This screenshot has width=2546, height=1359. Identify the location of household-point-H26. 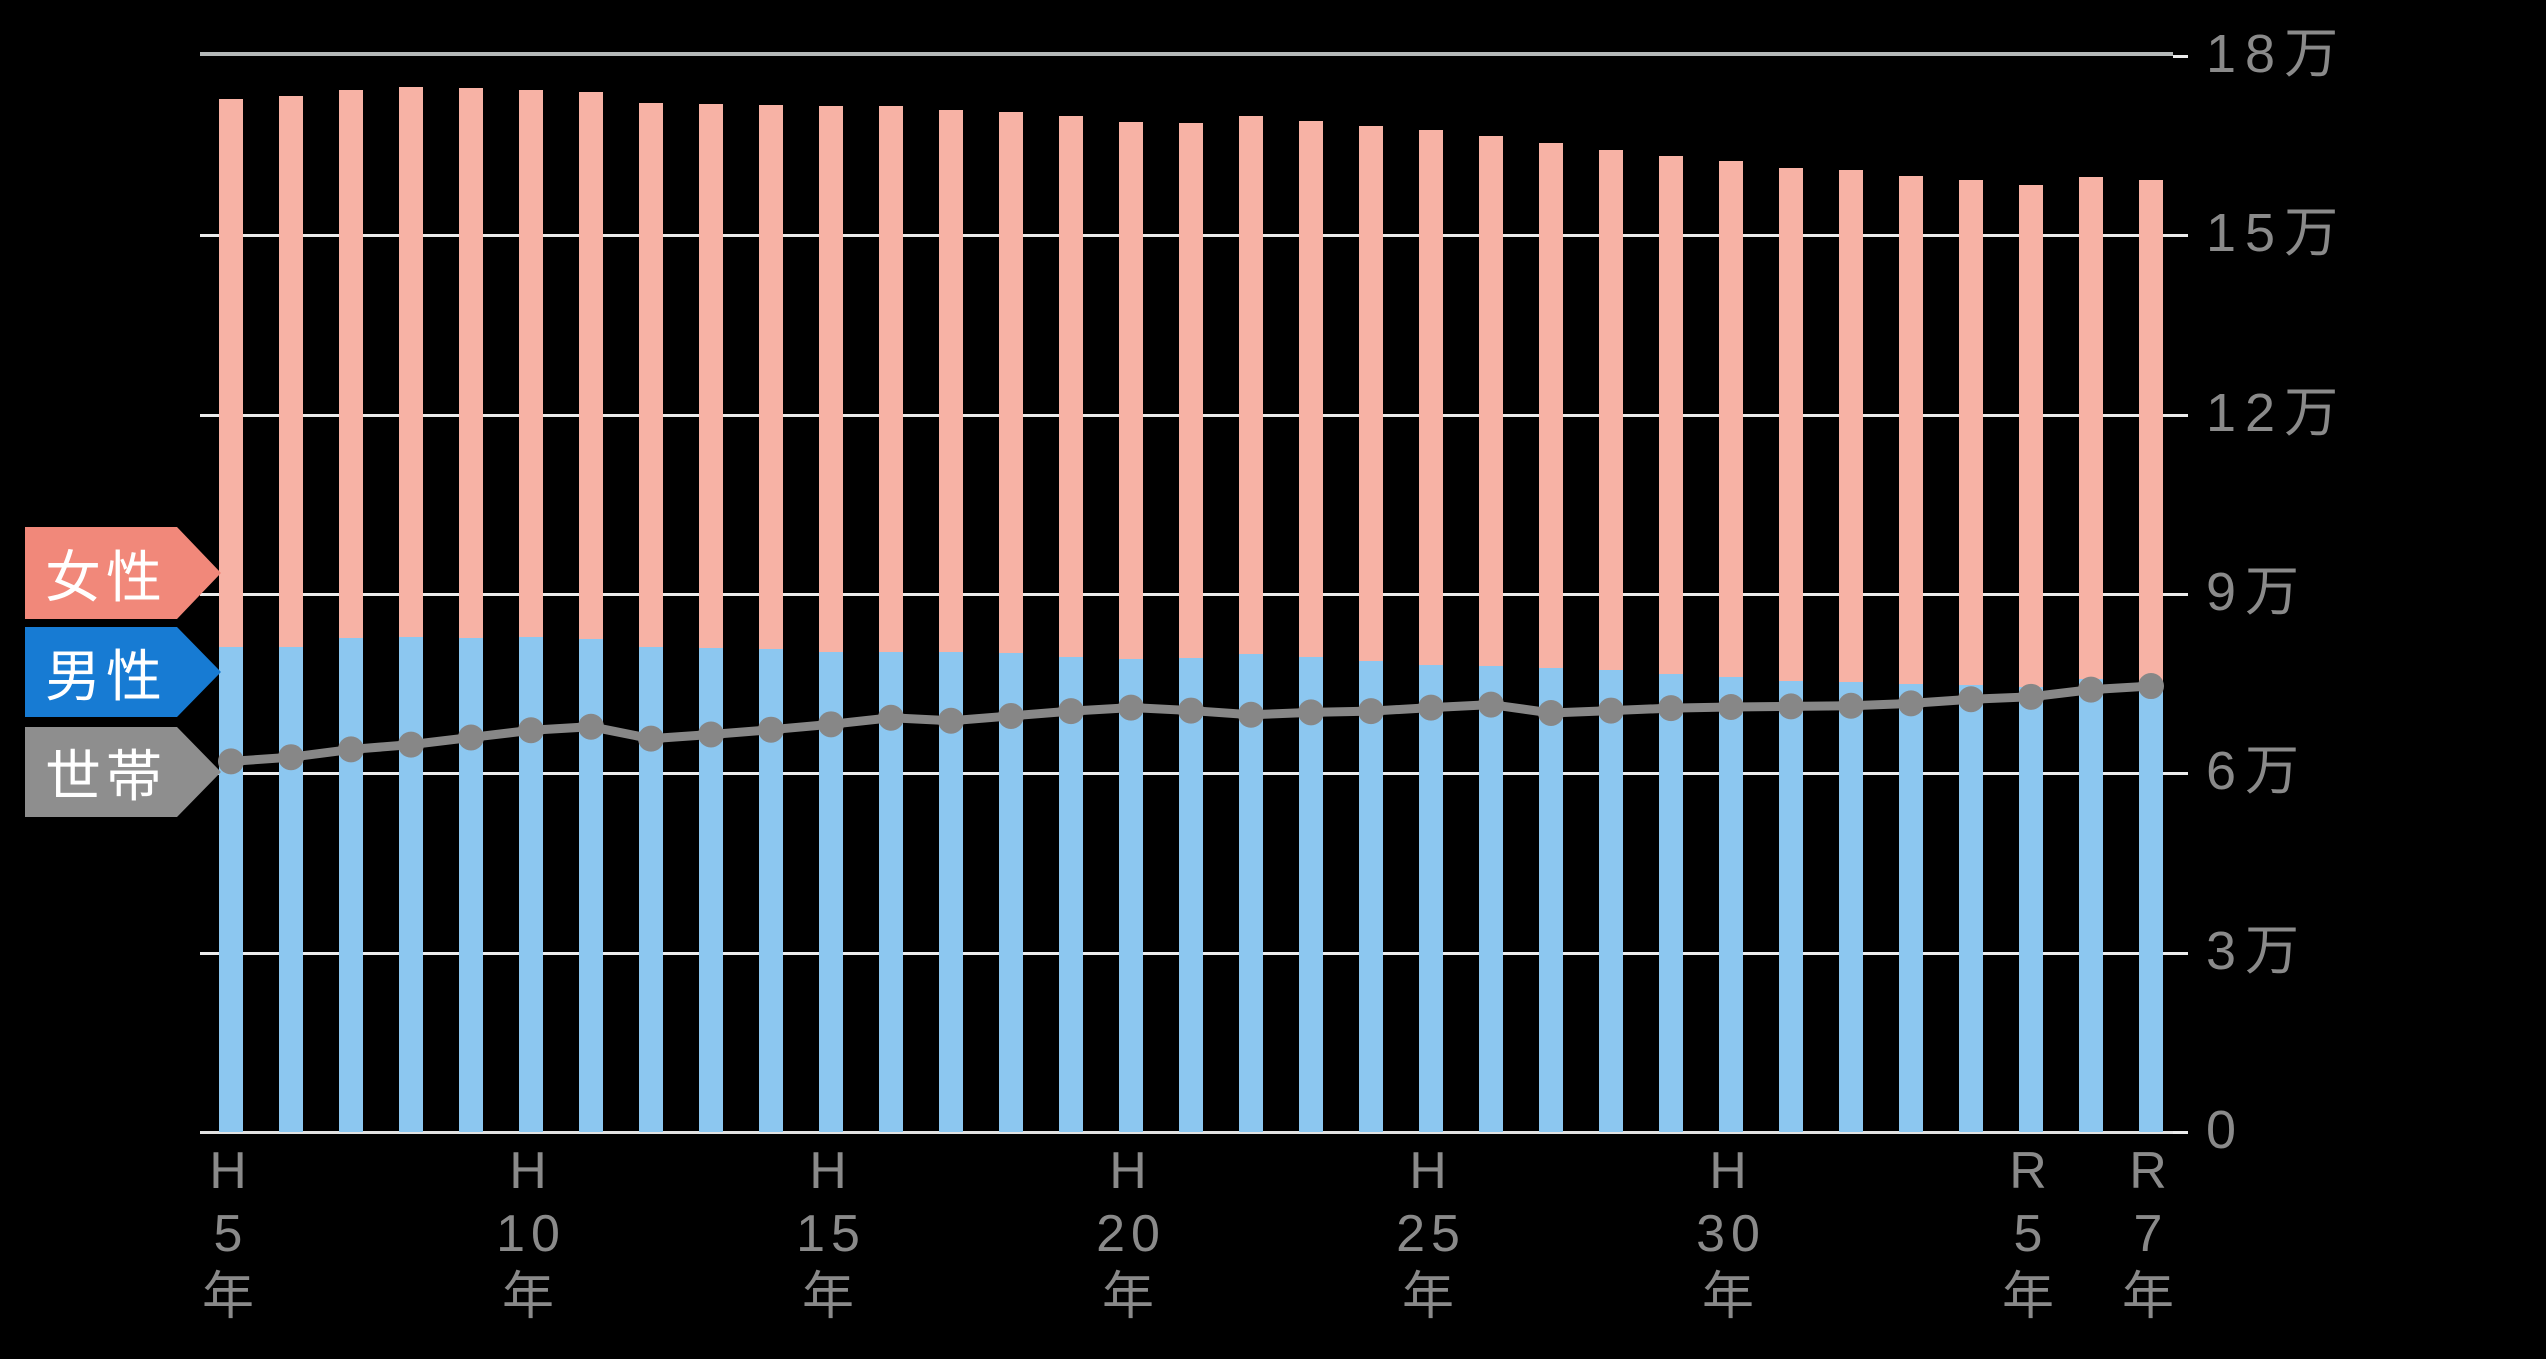
(1491, 704).